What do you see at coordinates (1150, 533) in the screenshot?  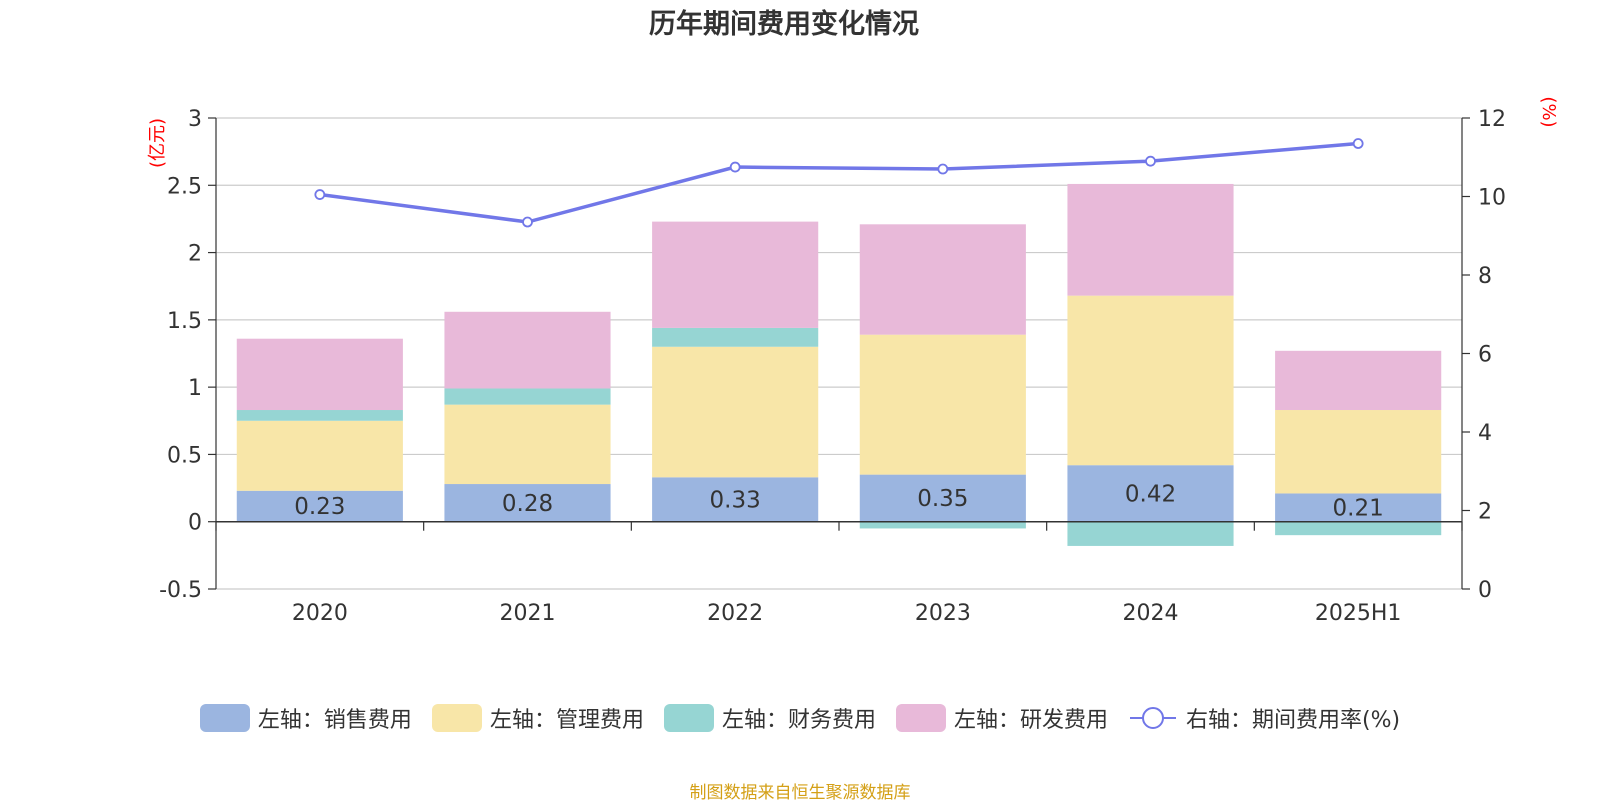 I see `bar-2-2024` at bounding box center [1150, 533].